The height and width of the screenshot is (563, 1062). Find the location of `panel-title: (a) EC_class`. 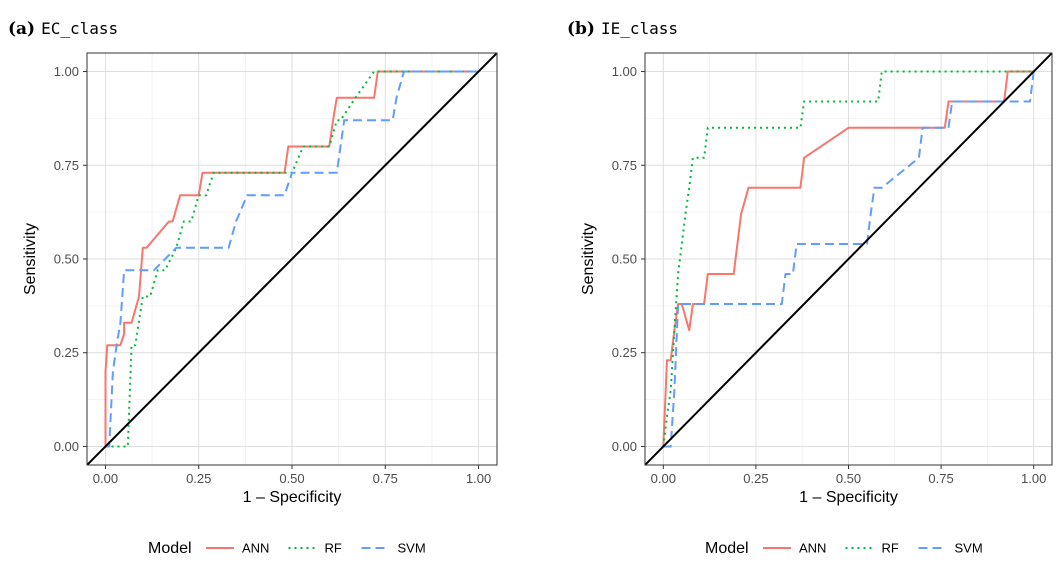

panel-title: (a) EC_class is located at coordinates (63, 29).